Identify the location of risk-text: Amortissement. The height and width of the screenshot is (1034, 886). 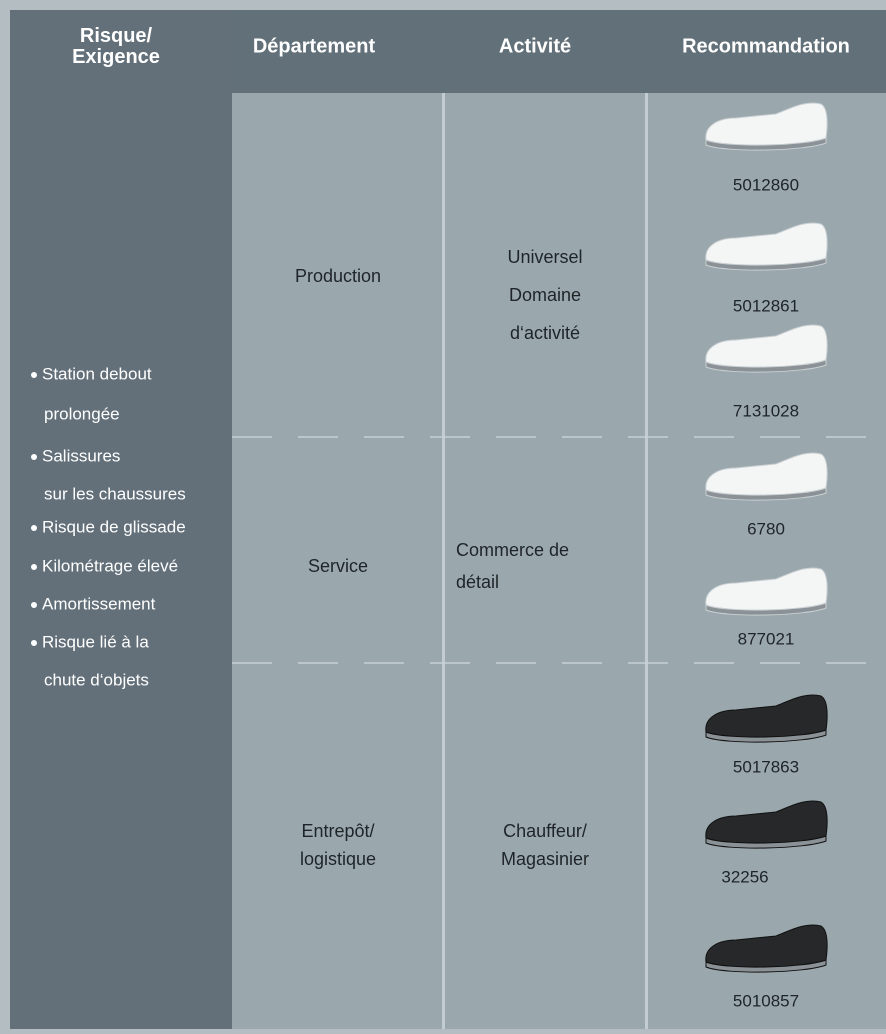
(99, 603).